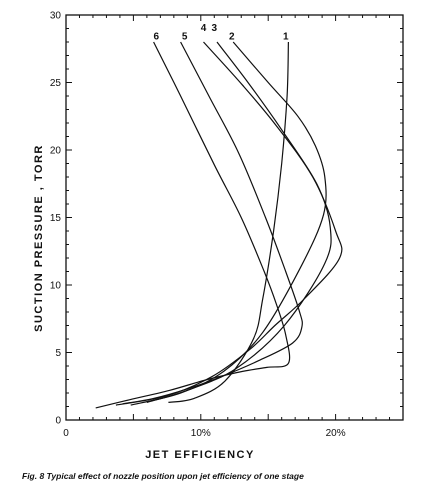 The image size is (429, 500). What do you see at coordinates (56, 286) in the screenshot?
I see `y-tick-label: 10` at bounding box center [56, 286].